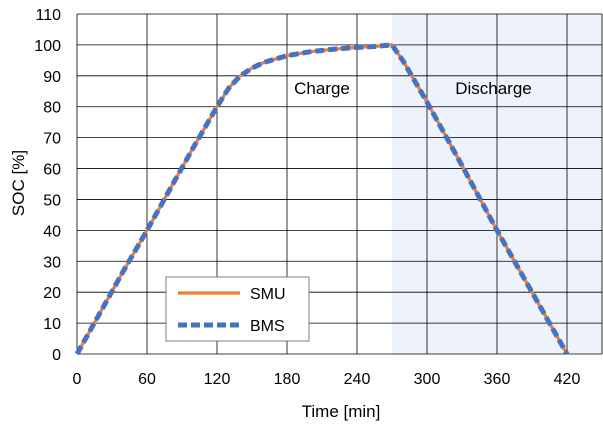  I want to click on x-tick-label: 120, so click(217, 379).